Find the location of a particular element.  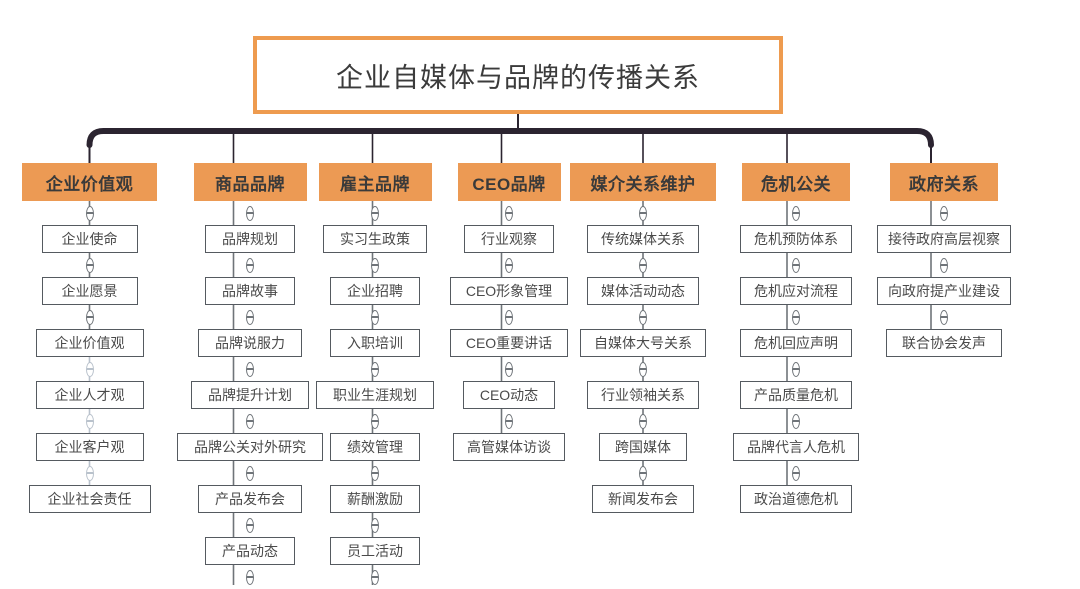

branch-header-7: 政府关系 is located at coordinates (944, 182).